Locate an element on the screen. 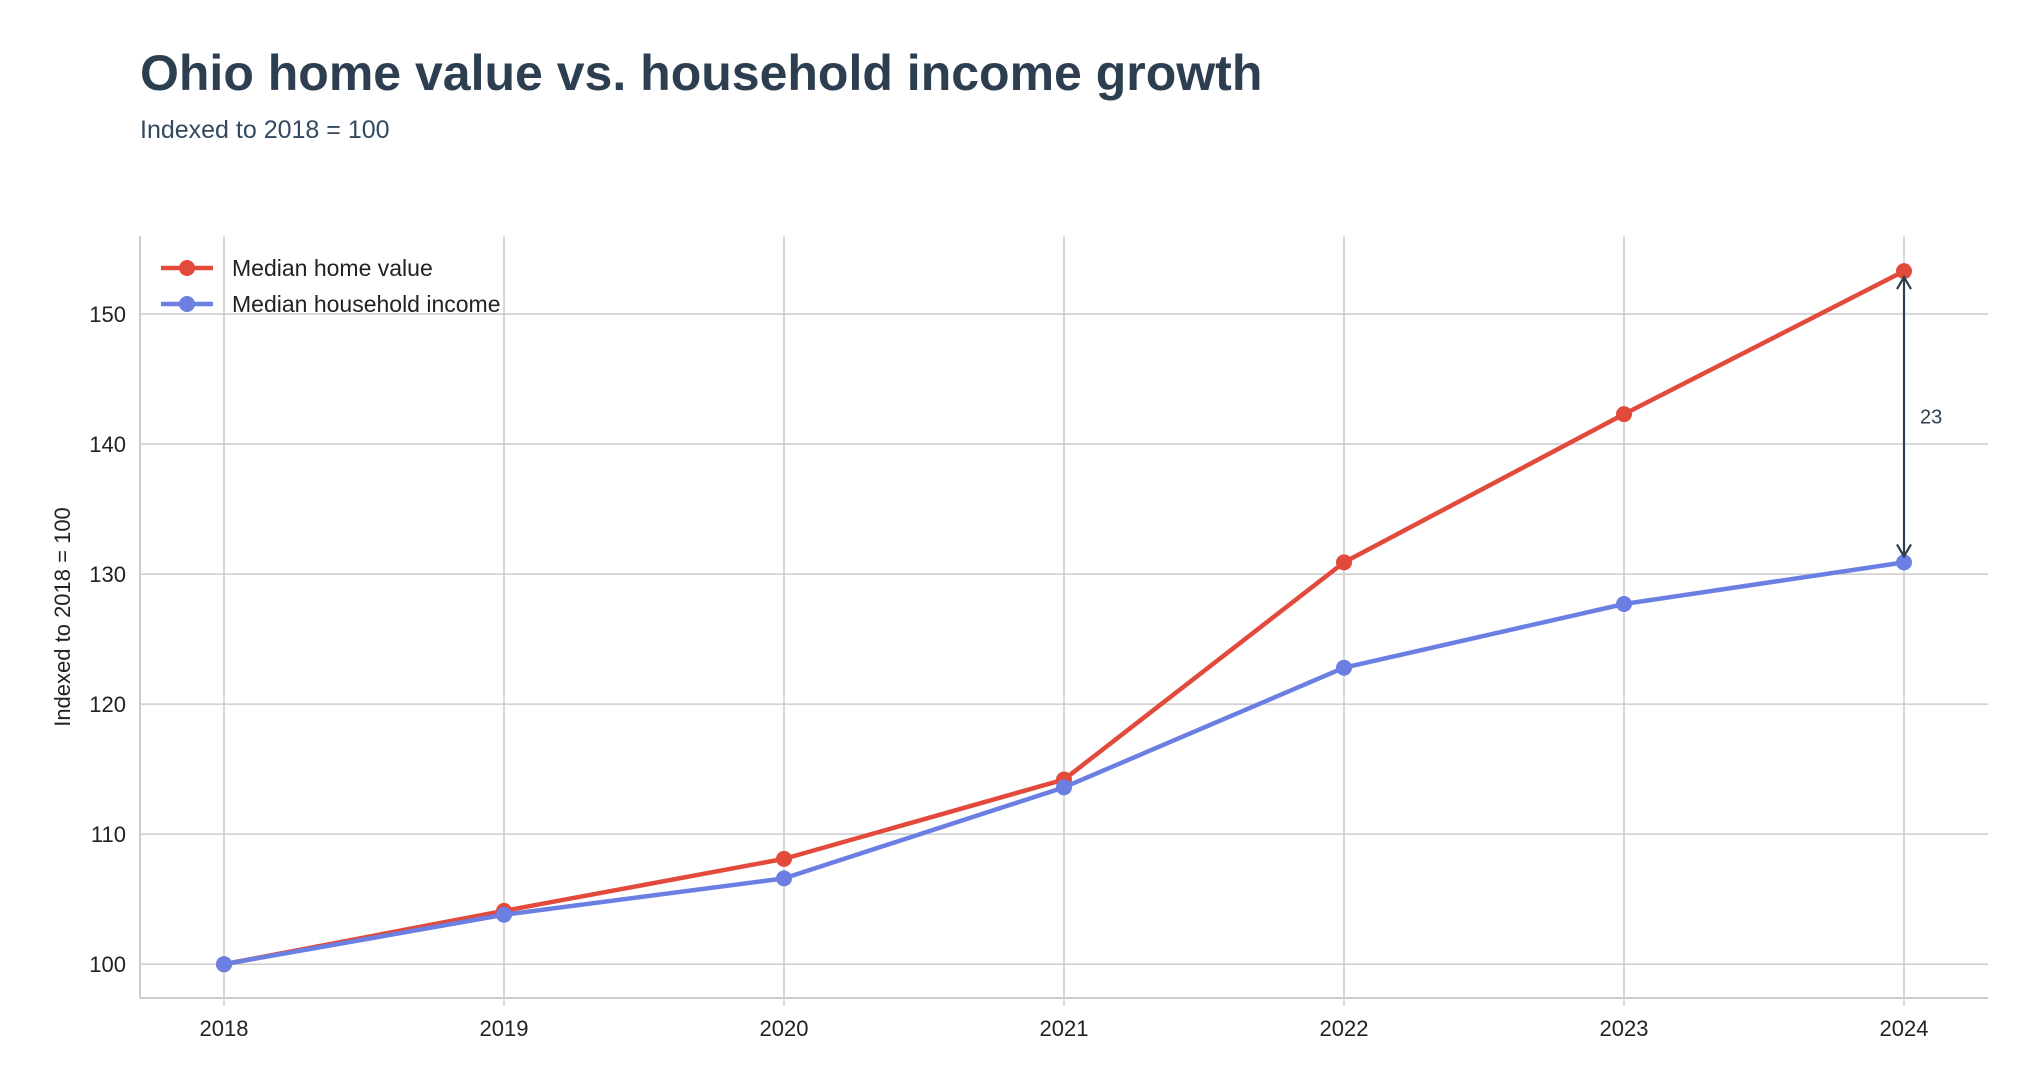 This screenshot has width=2027, height=1075. legend-item: Median home value is located at coordinates (297, 268).